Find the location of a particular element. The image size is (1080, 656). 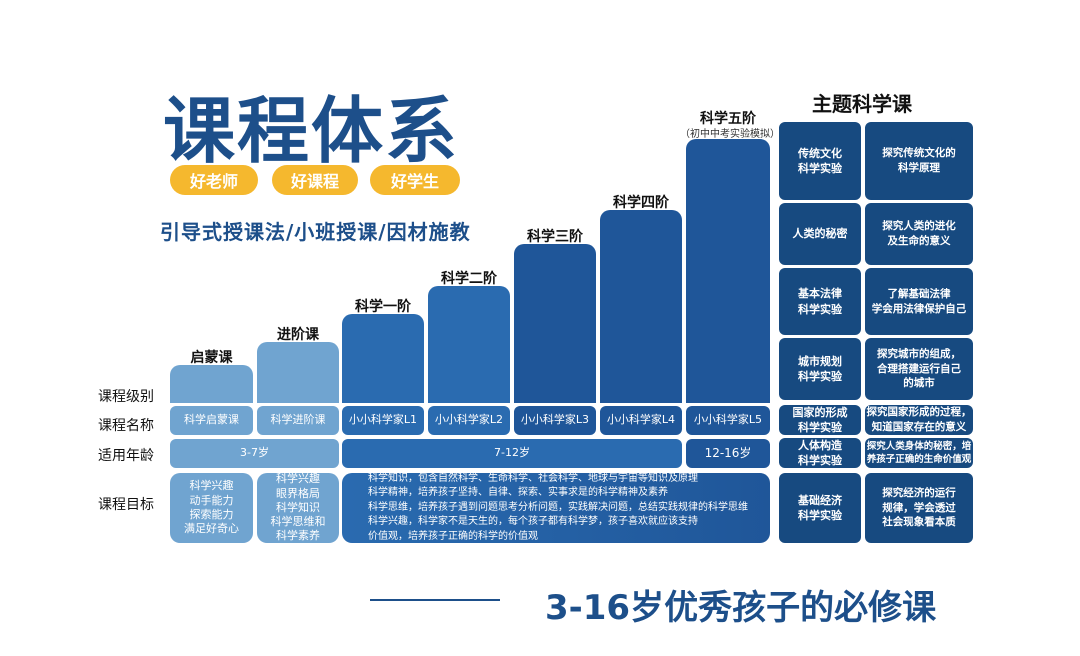

page-title: 课程体系 is located at coordinates (311, 131).